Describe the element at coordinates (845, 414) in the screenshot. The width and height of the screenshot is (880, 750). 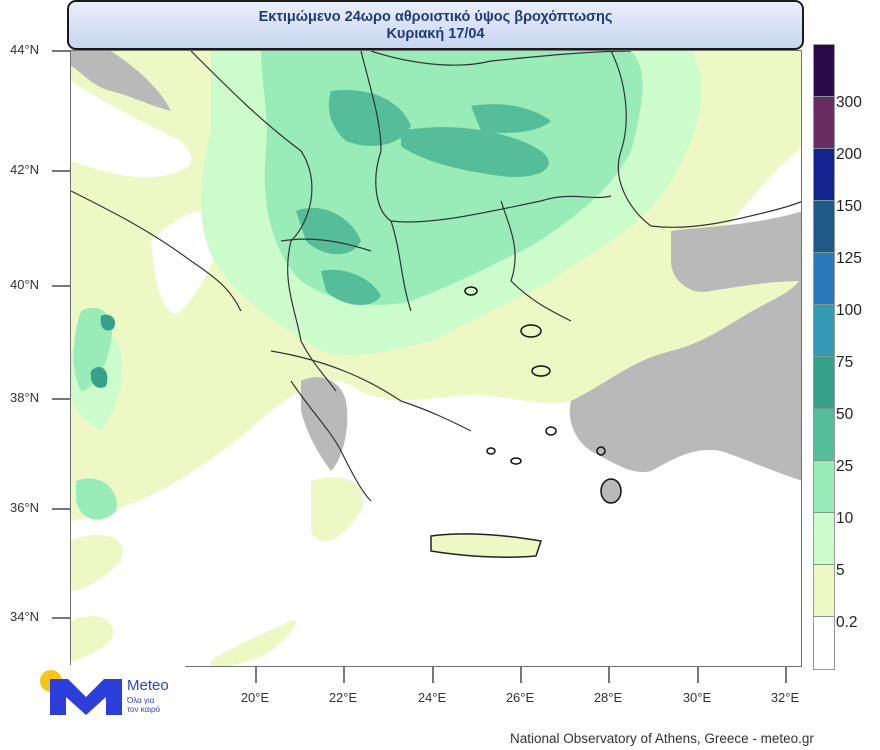
I see `colorbar-label: 50` at that location.